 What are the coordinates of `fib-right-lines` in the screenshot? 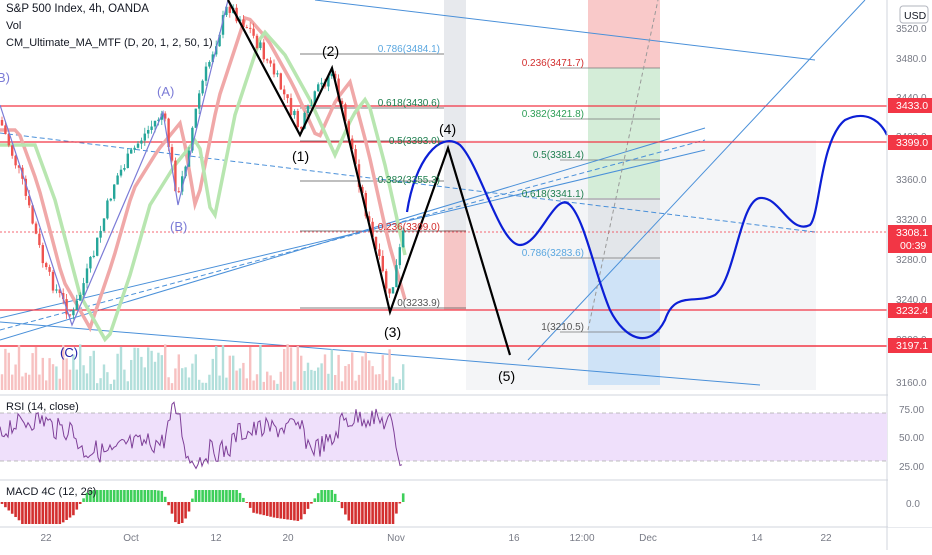 It's located at (610, 200).